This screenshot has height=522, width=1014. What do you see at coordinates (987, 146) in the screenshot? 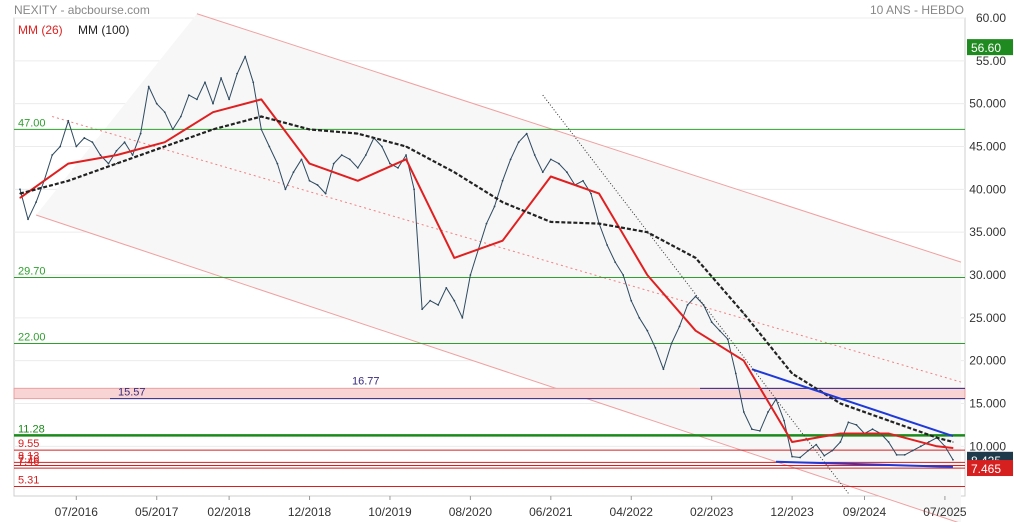
I see `y-tick-label: 45.000` at bounding box center [987, 146].